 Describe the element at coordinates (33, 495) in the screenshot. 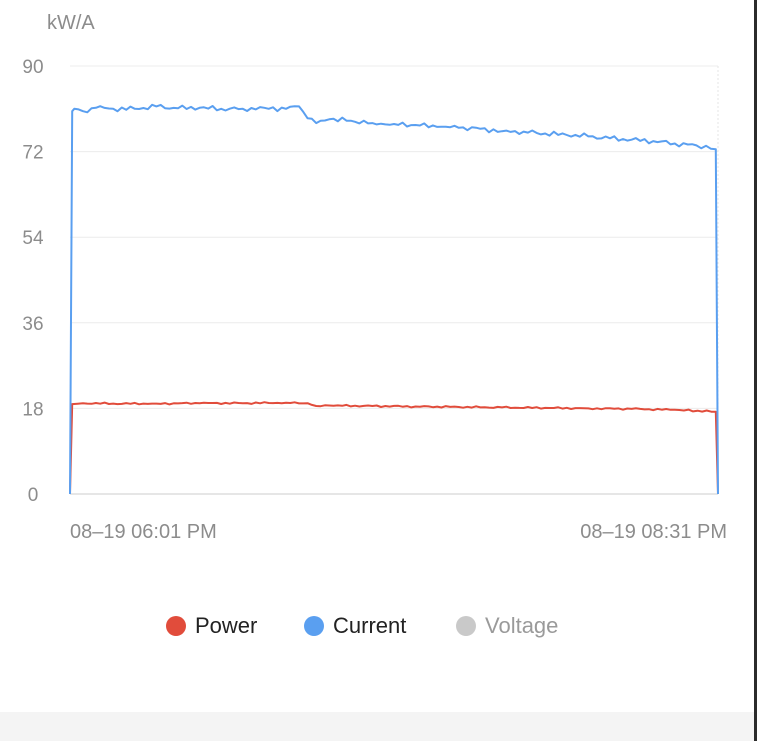

I see `y-tick-label: 0` at that location.